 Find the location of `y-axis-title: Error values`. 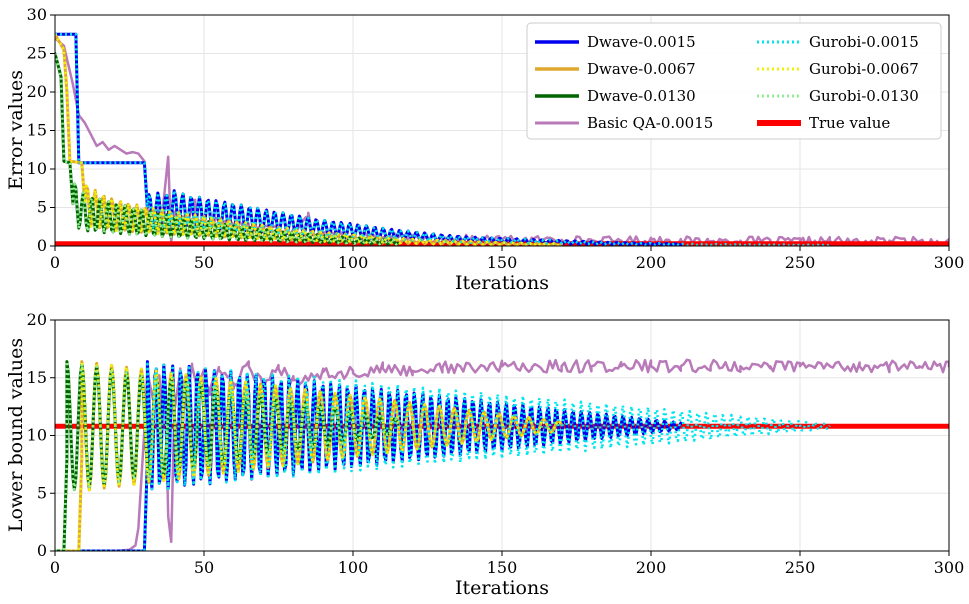

y-axis-title: Error values is located at coordinates (16, 130).